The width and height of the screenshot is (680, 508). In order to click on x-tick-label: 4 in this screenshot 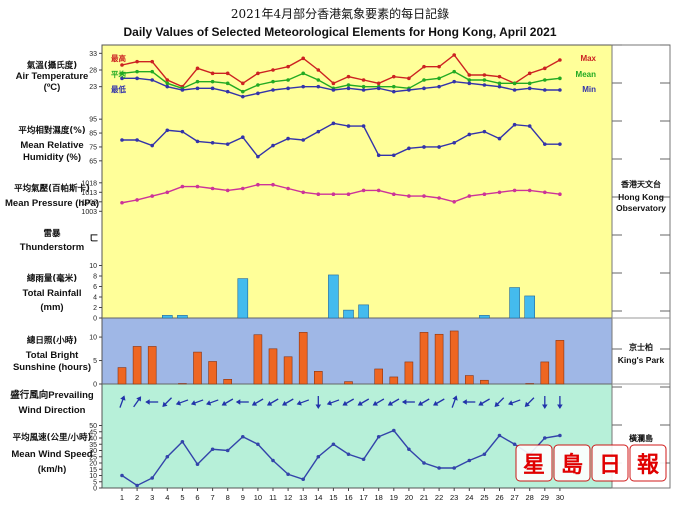, I will do `click(167, 497)`.